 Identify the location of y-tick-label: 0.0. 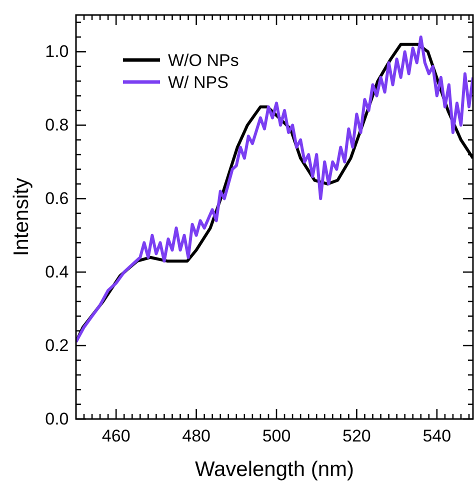
(57, 418).